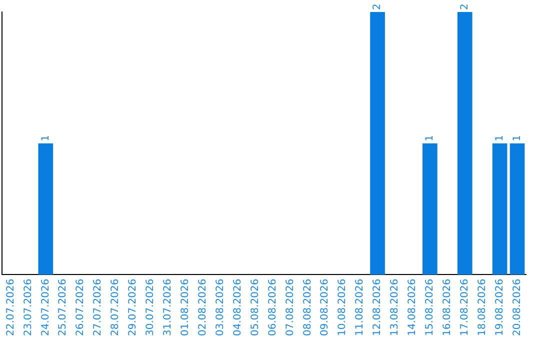 The width and height of the screenshot is (540, 340). I want to click on x-tick-label: 26.07.2026, so click(80, 307).